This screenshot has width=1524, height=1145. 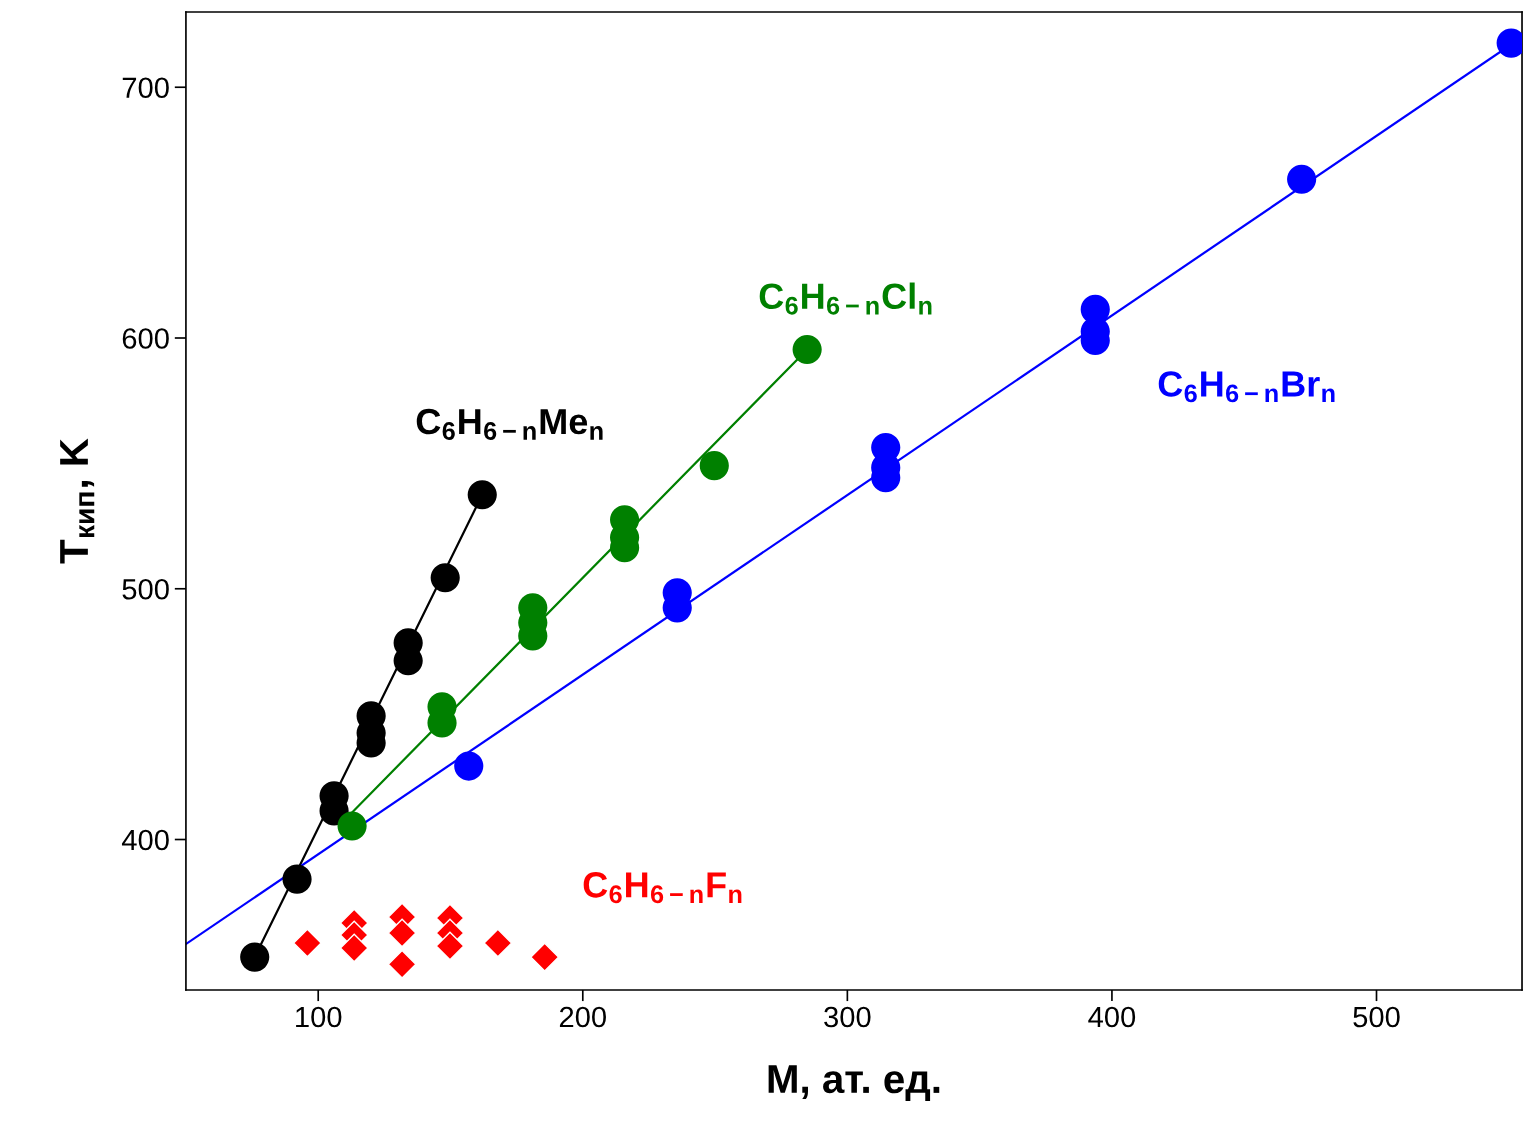 What do you see at coordinates (1246, 387) in the screenshot?
I see `series-label: C$_{6}$H$_{6−n}$Br$_{n}$` at bounding box center [1246, 387].